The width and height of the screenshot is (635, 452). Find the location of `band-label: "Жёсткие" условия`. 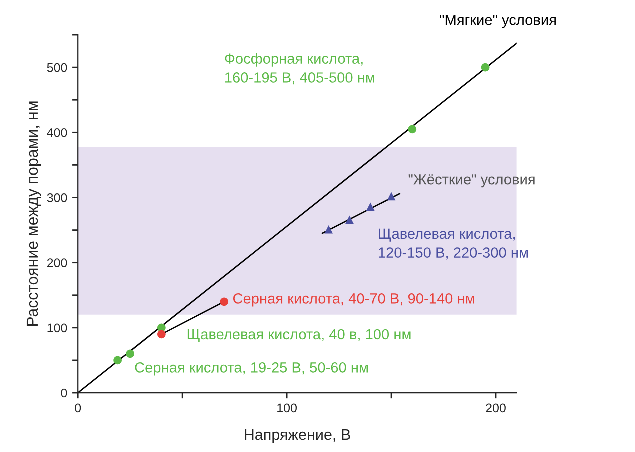

band-label: "Жёсткие" условия is located at coordinates (471, 181).